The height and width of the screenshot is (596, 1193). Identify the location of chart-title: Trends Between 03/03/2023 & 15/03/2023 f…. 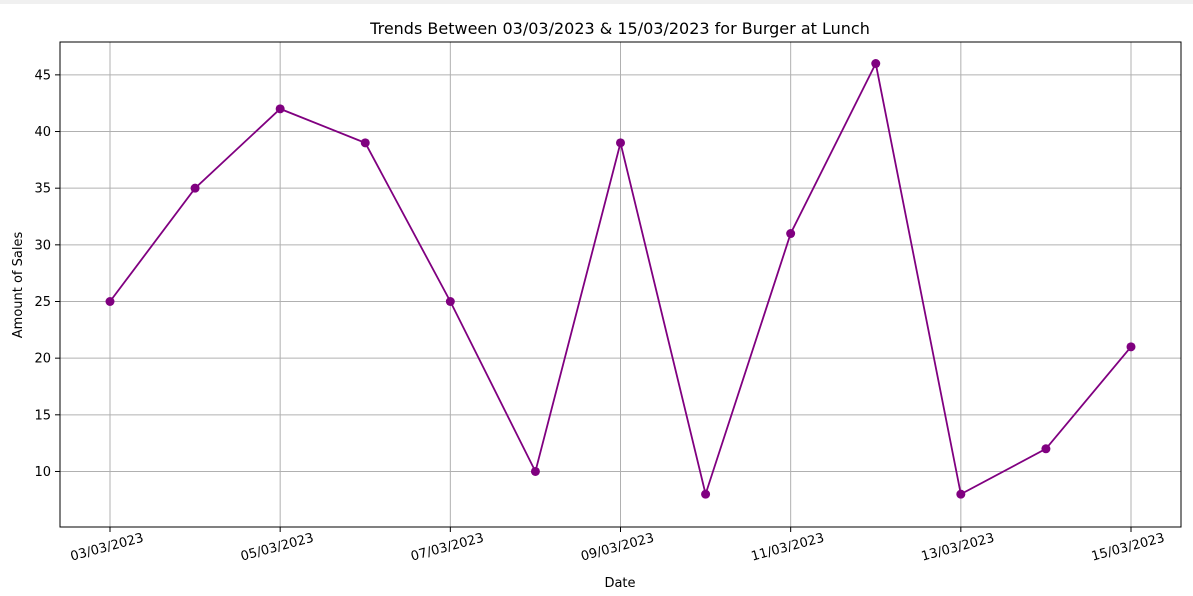
(619, 28).